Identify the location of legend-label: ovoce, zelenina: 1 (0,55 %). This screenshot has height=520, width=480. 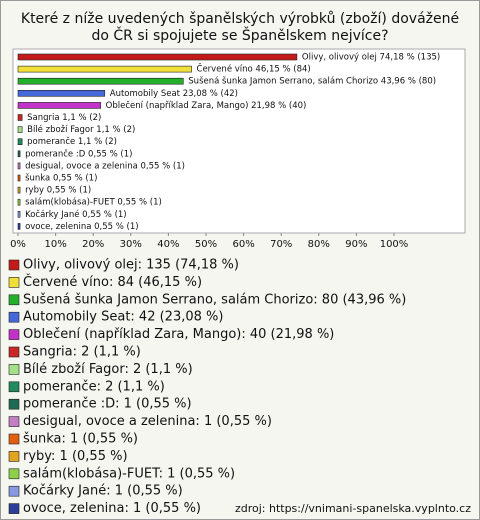
(112, 508).